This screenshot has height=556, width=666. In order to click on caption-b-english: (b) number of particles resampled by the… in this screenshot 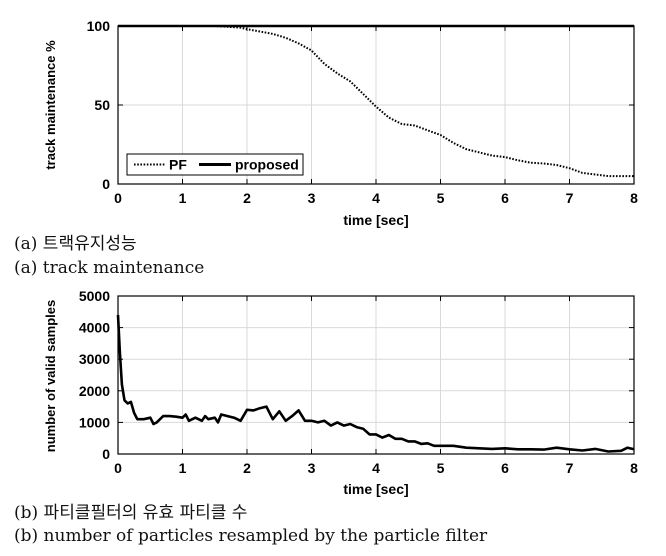, I will do `click(251, 536)`.